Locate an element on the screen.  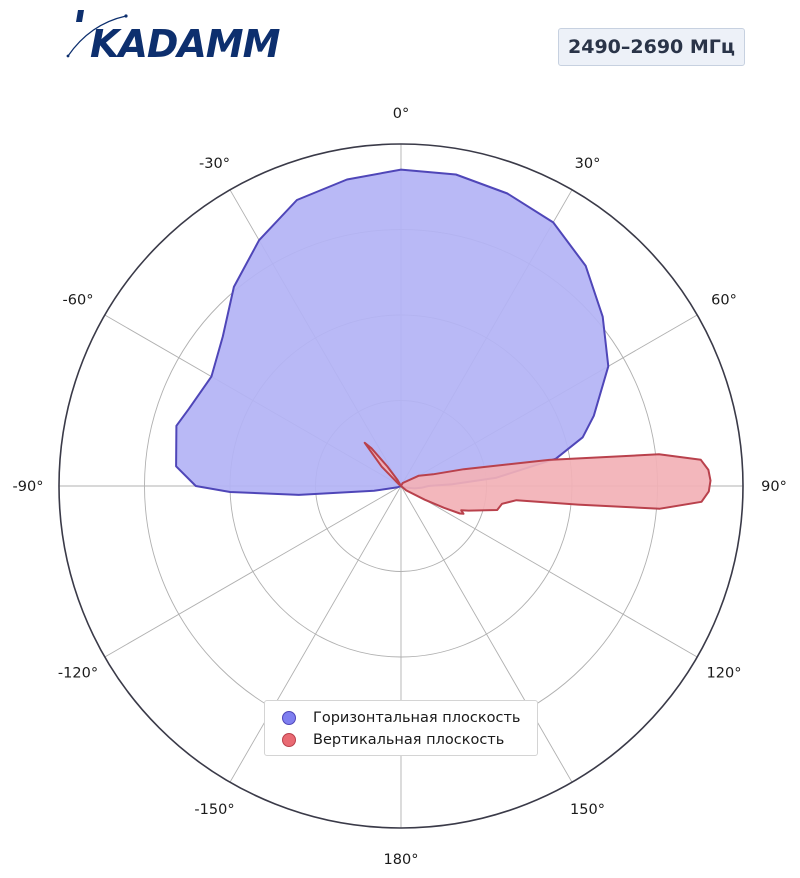
series-area-vertical is located at coordinates (537, 478).